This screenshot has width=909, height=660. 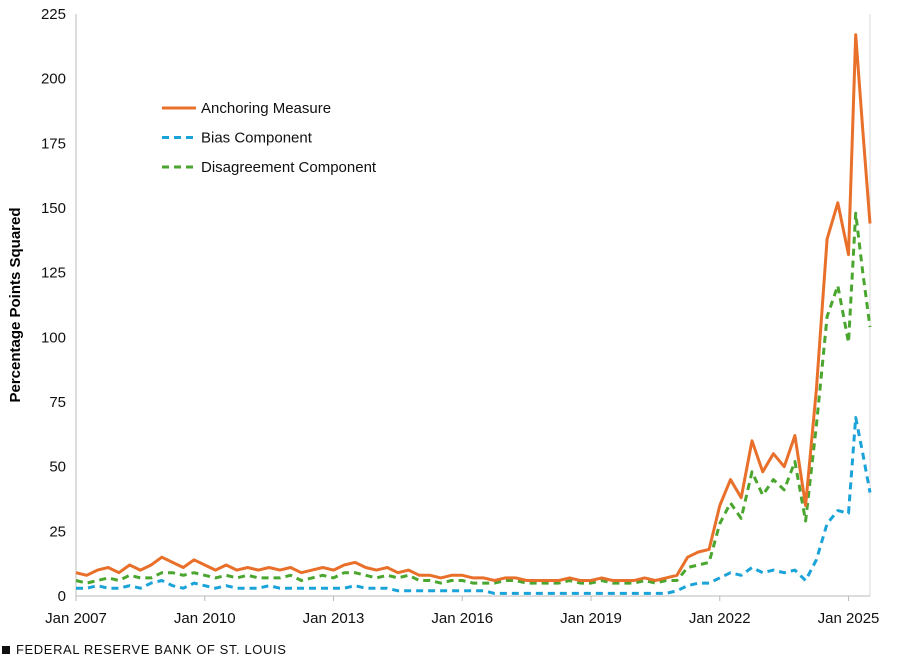 What do you see at coordinates (334, 618) in the screenshot?
I see `x-tick-label: Jan 2013` at bounding box center [334, 618].